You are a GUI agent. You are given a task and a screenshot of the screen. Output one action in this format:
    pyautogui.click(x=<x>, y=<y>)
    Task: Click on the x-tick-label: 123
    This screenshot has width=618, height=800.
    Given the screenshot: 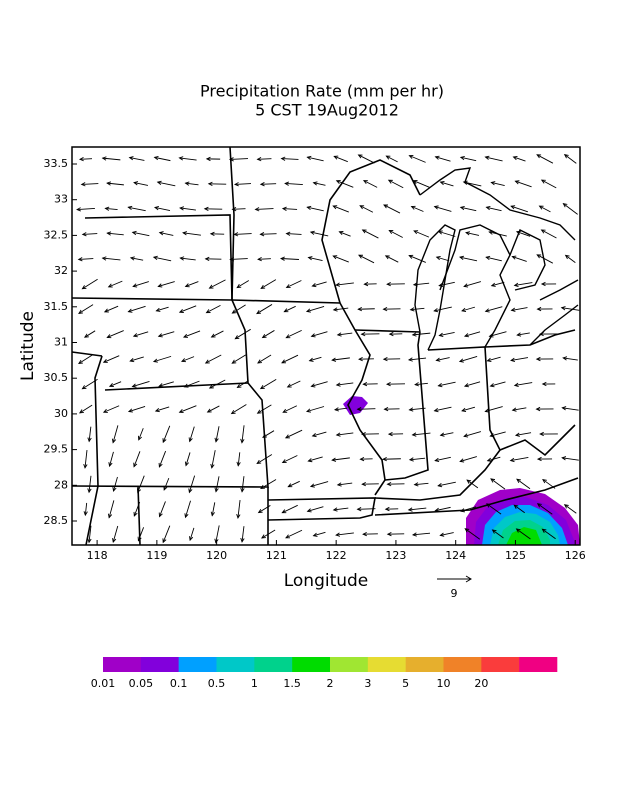 What is the action you would take?
    pyautogui.click(x=395, y=555)
    